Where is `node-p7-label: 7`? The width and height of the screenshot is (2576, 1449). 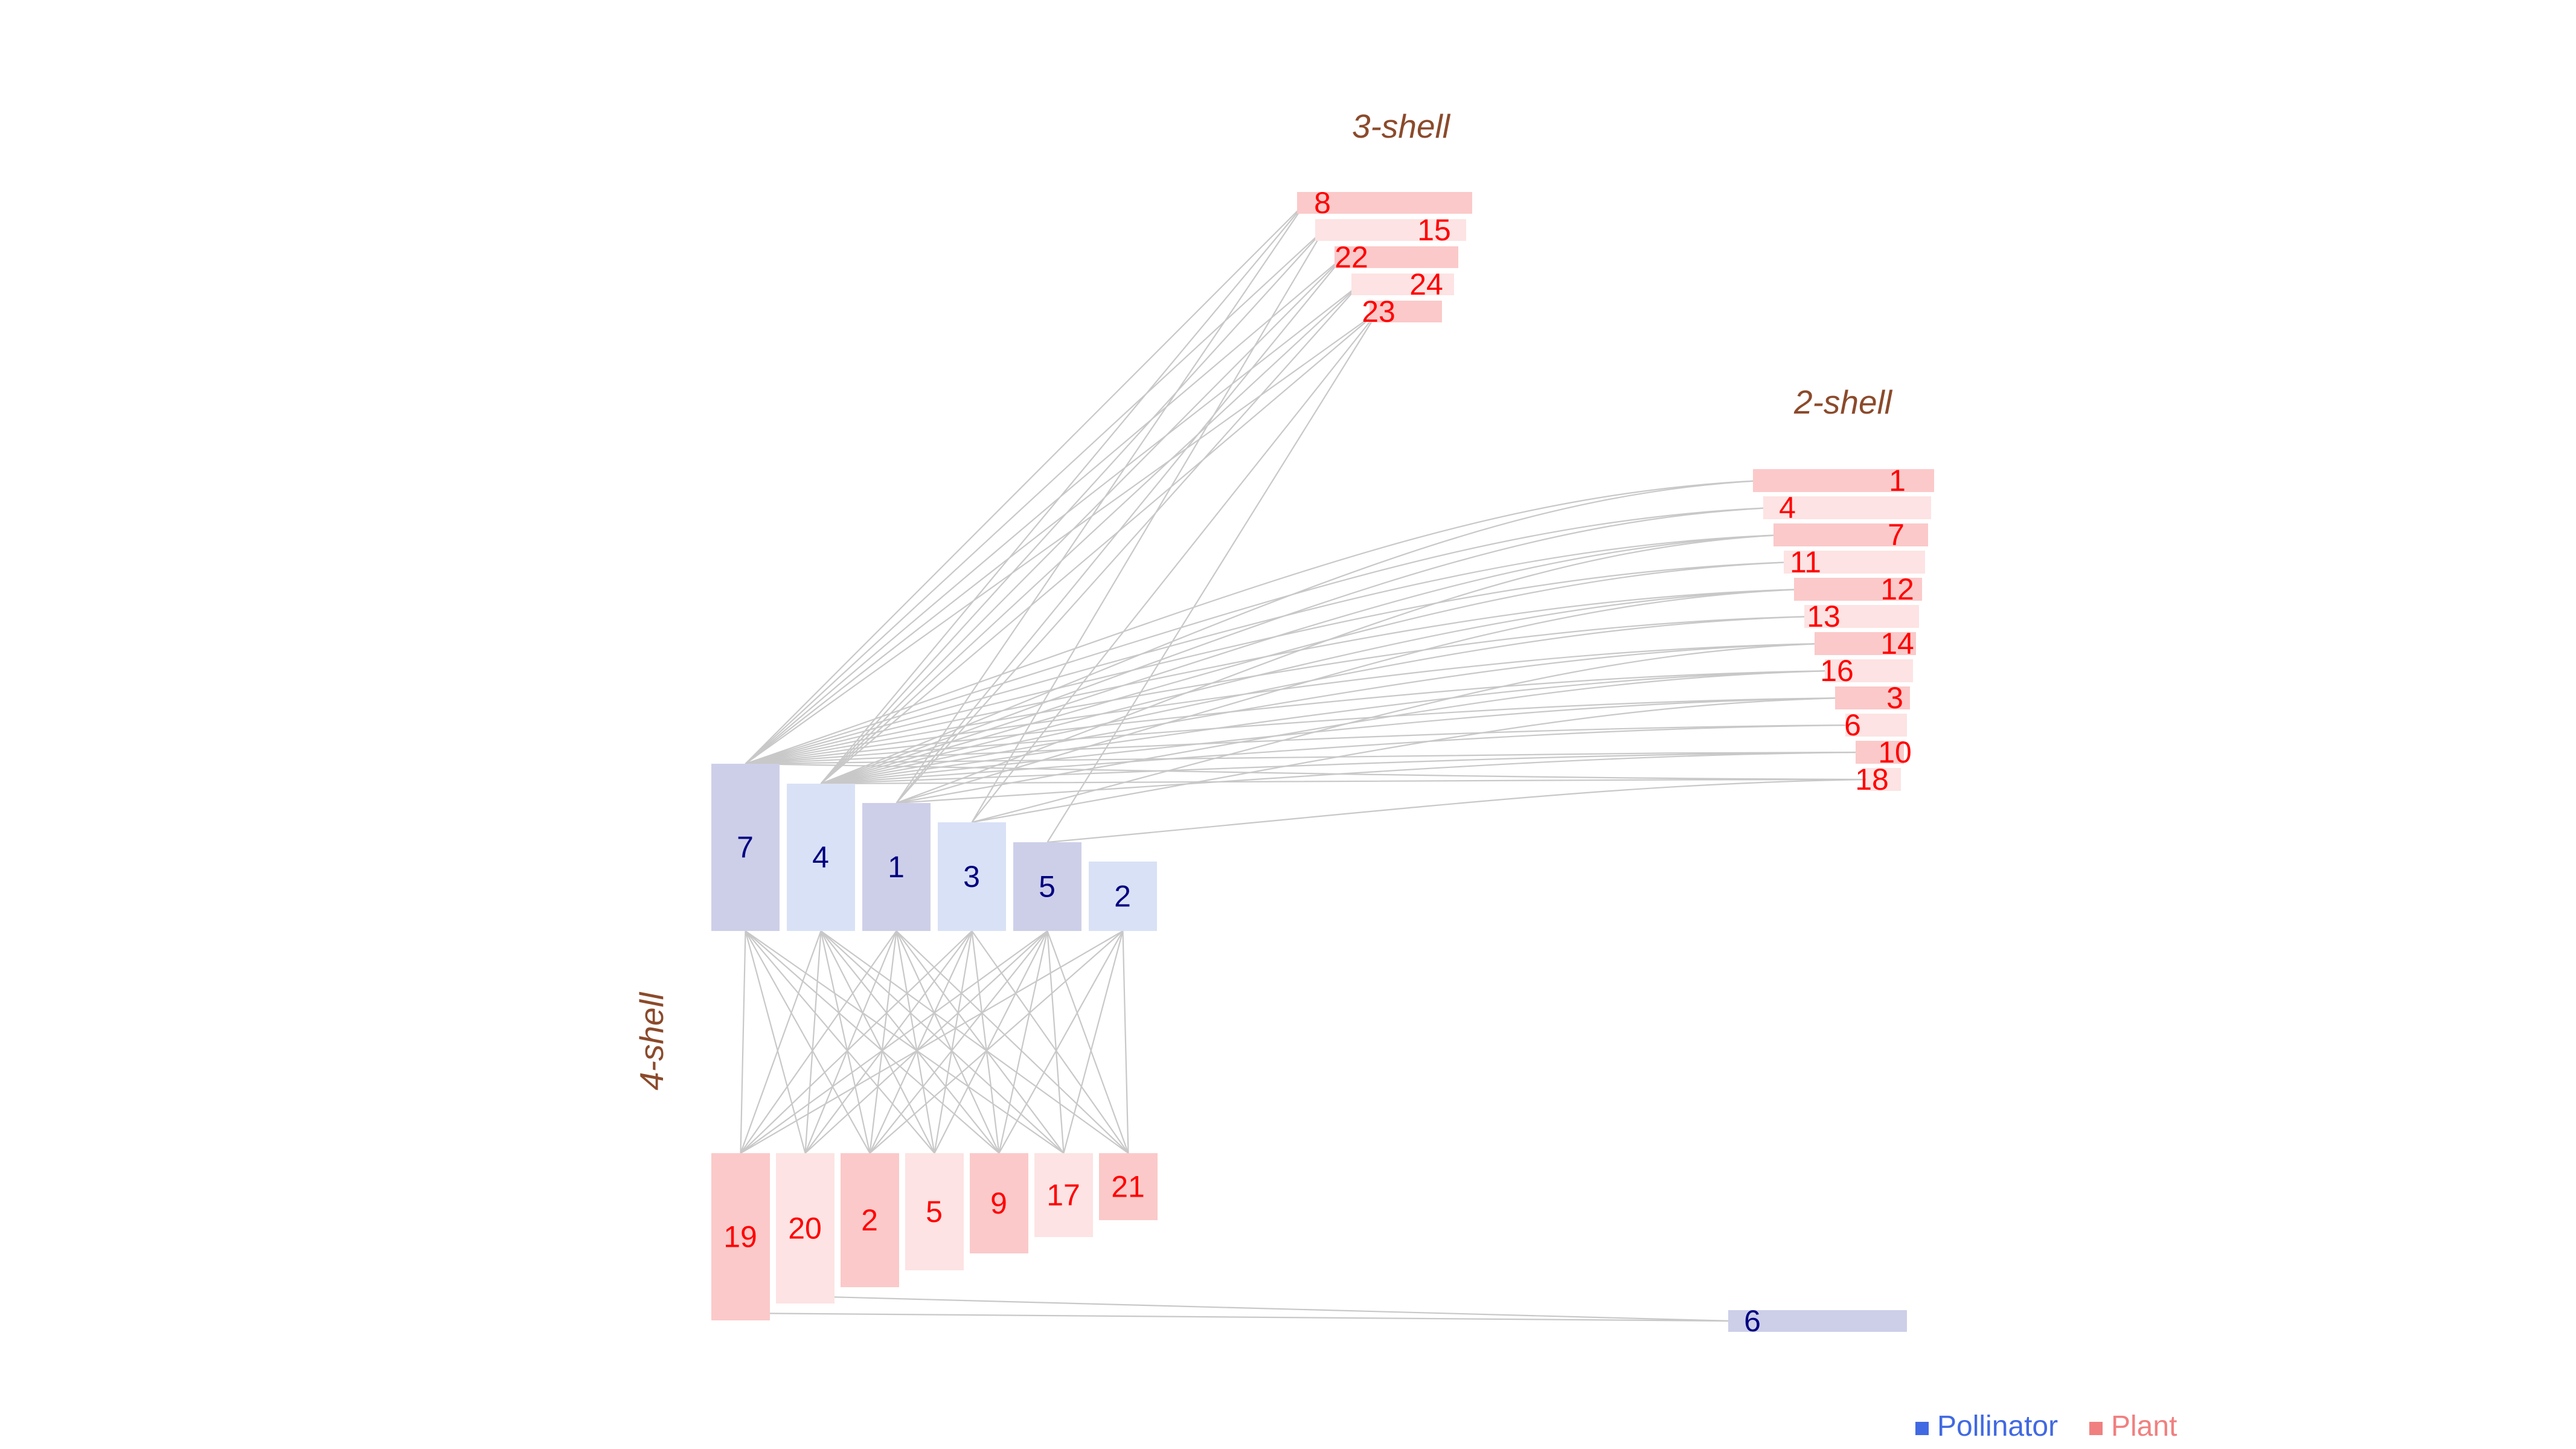 node-p7-label: 7 is located at coordinates (745, 848).